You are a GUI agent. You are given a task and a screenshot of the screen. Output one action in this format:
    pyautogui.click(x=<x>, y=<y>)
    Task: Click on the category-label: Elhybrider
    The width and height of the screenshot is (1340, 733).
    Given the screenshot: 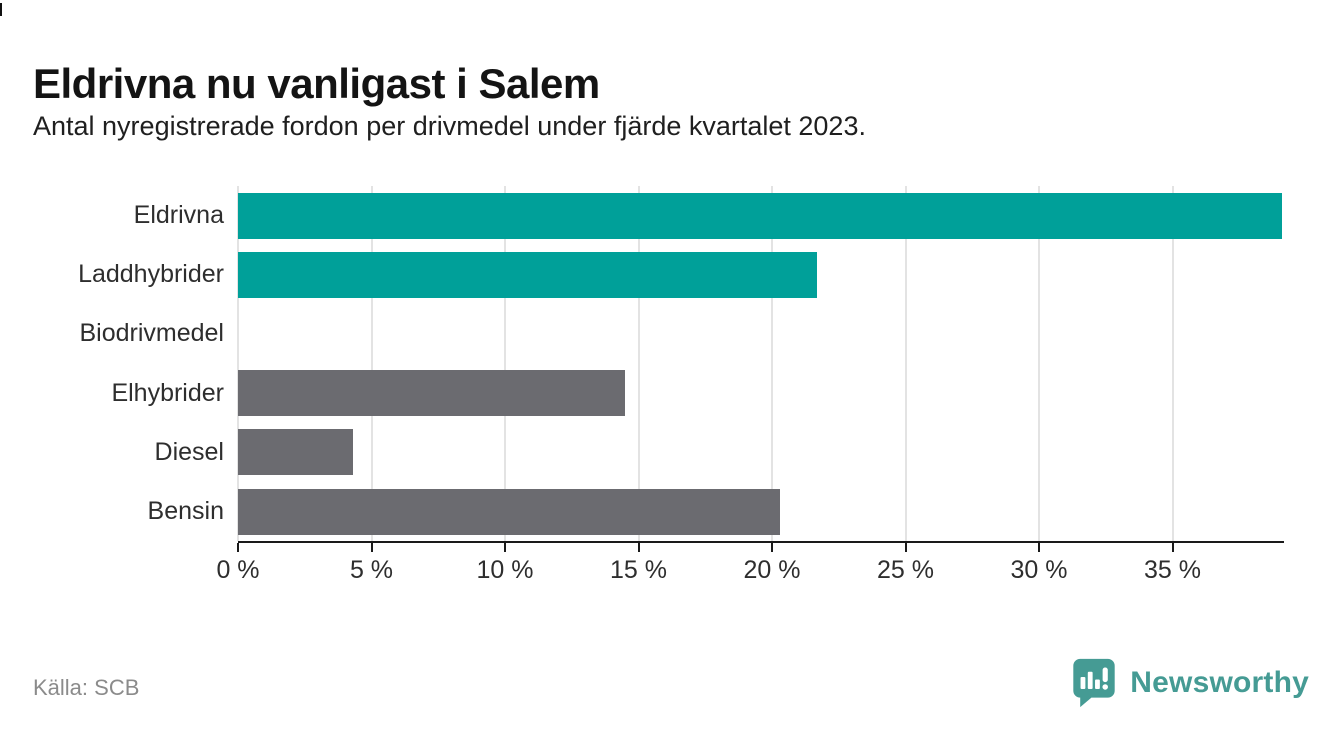 What is the action you would take?
    pyautogui.click(x=167, y=392)
    